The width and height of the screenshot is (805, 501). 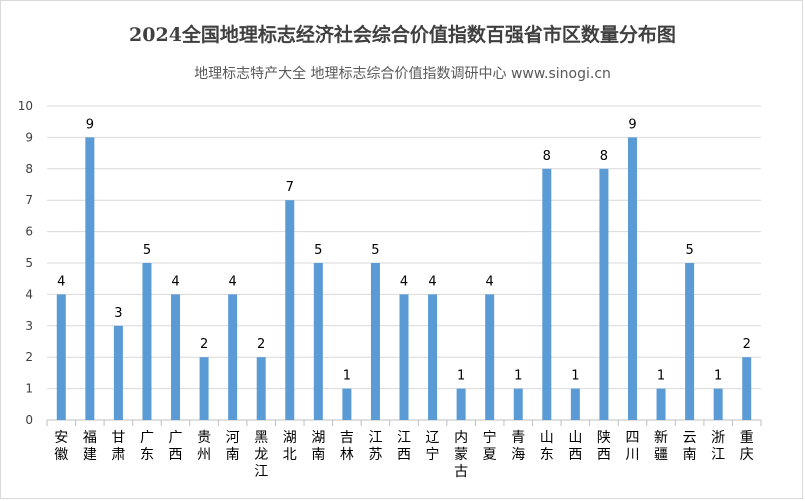 I want to click on category-label: 甘肃, so click(x=118, y=446).